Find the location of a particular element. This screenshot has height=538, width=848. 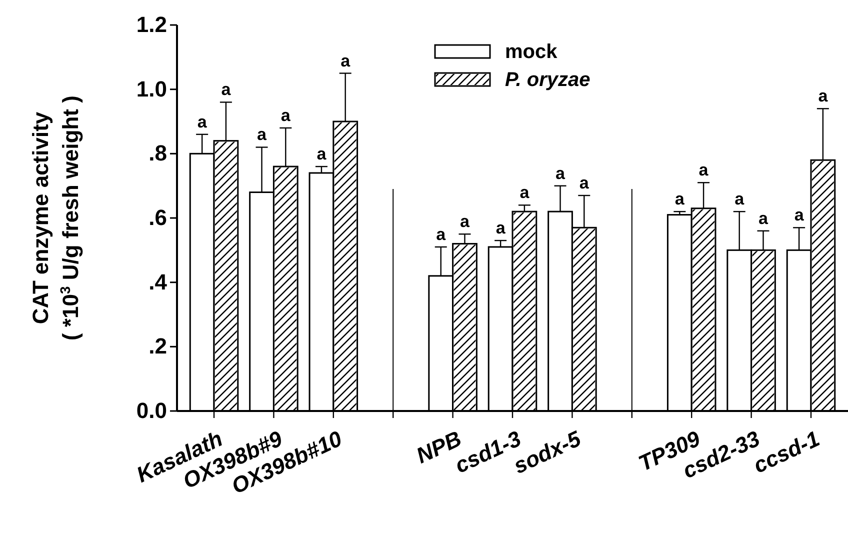

y-tick-label: .2 is located at coordinates (157, 346).